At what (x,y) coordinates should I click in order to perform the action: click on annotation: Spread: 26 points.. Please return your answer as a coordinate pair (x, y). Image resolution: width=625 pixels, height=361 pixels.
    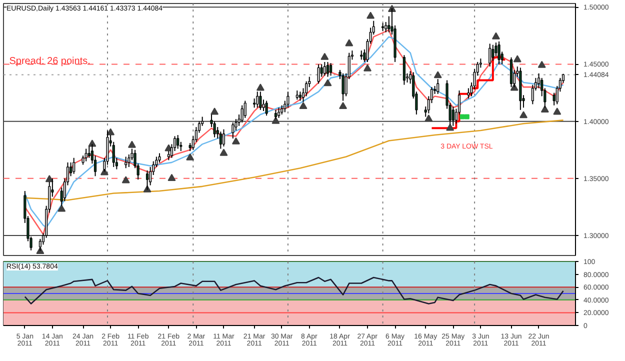
    Looking at the image, I should click on (49, 61).